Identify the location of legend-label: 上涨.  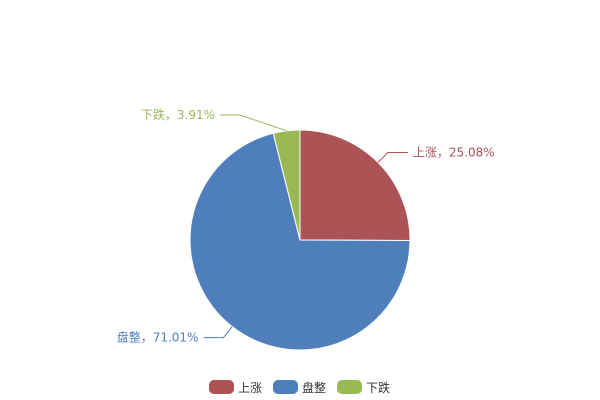
(250, 387).